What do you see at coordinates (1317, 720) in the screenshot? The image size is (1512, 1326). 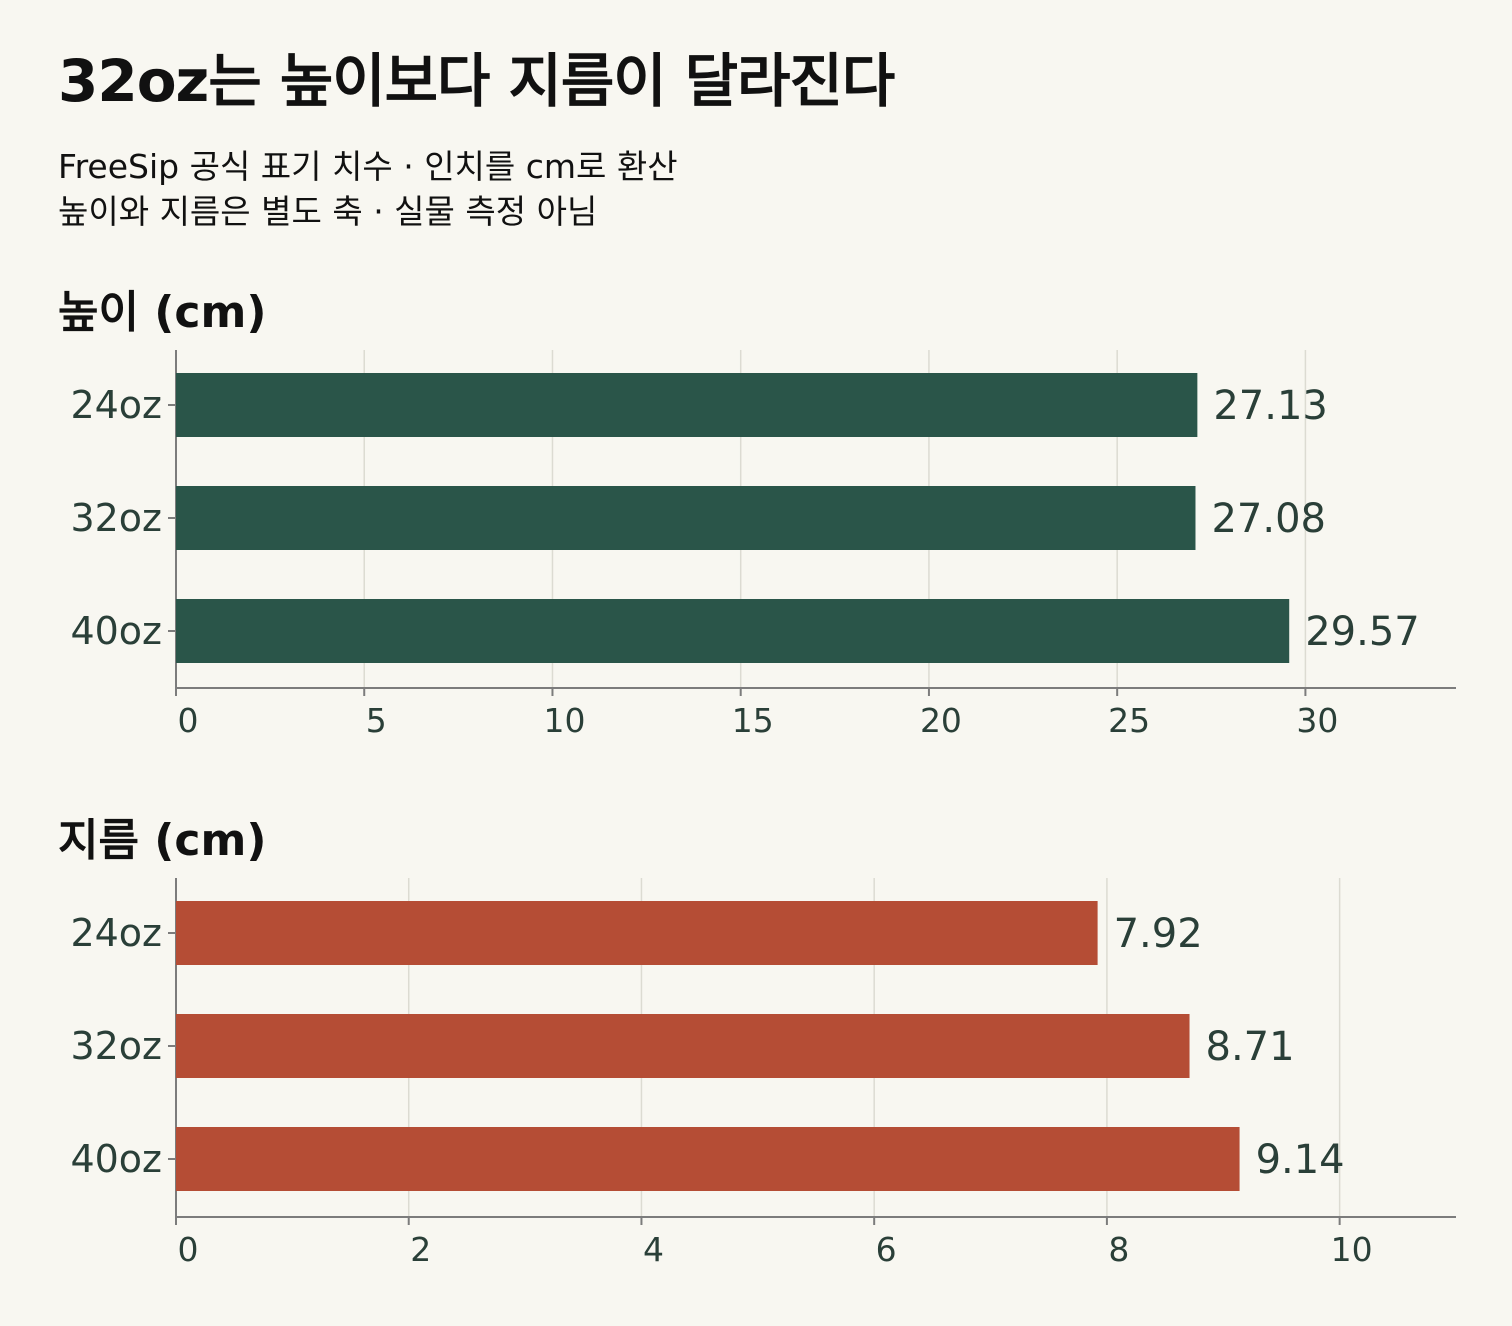 I see `x-tick-label: 30` at bounding box center [1317, 720].